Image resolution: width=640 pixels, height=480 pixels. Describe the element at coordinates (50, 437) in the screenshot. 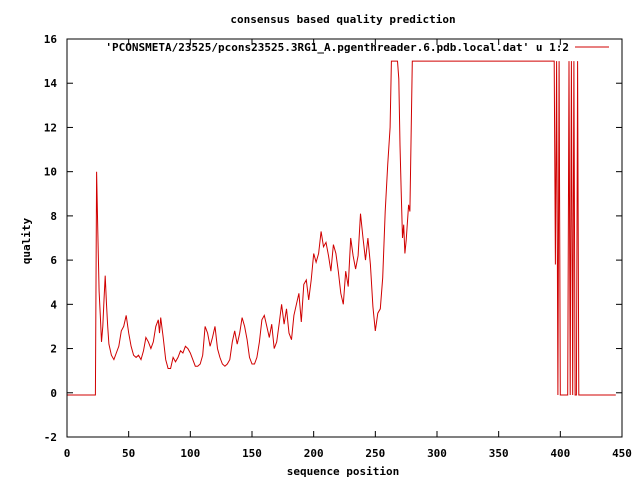

I see `y-tick-label: -2` at that location.